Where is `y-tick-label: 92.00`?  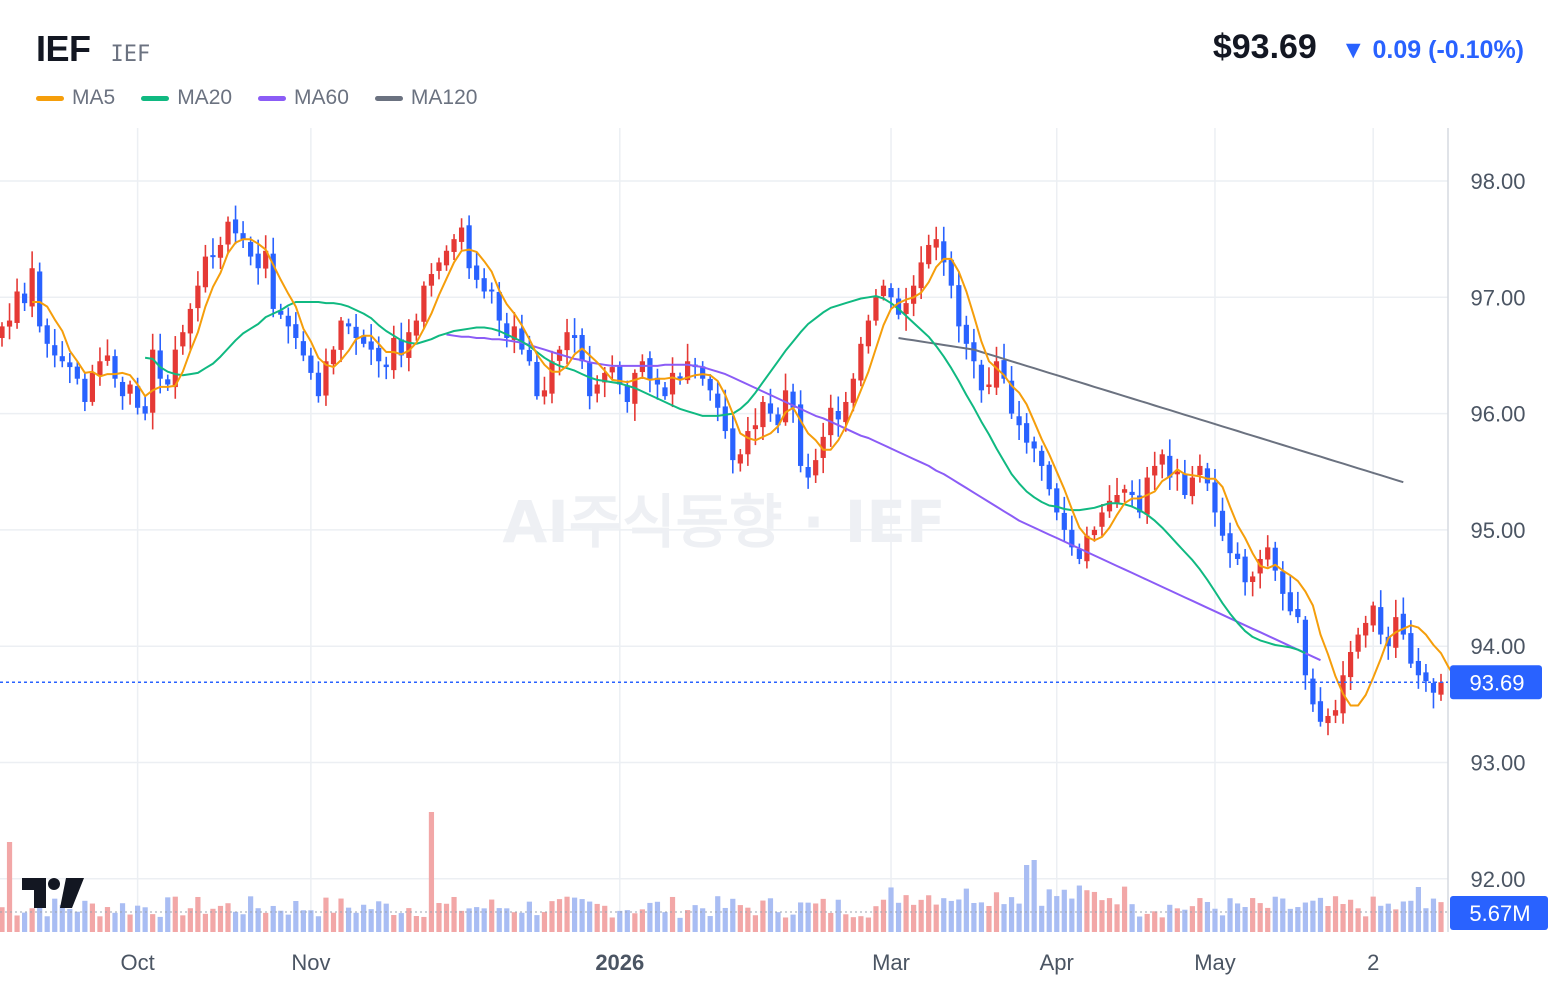
y-tick-label: 92.00 is located at coordinates (1497, 879).